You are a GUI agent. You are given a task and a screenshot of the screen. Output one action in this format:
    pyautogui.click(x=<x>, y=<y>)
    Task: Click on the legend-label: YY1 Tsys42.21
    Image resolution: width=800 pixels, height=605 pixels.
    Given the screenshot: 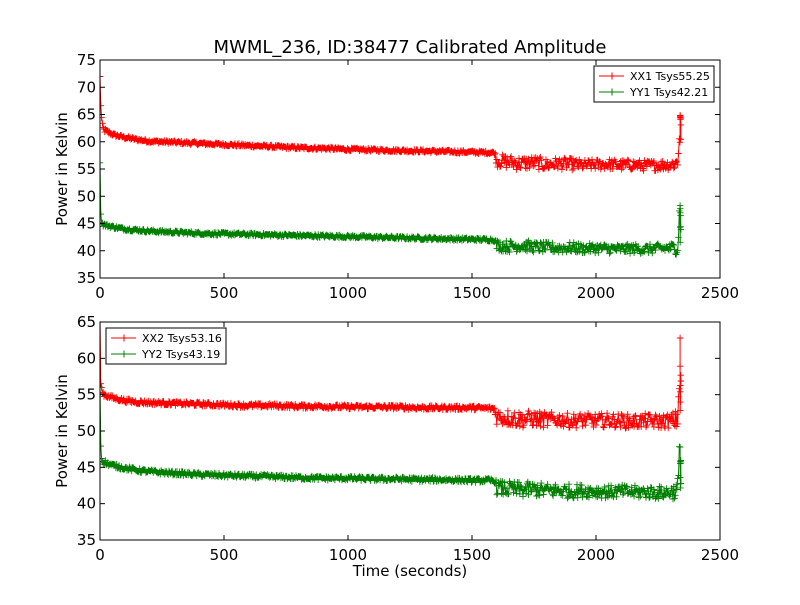 What is the action you would take?
    pyautogui.click(x=668, y=92)
    